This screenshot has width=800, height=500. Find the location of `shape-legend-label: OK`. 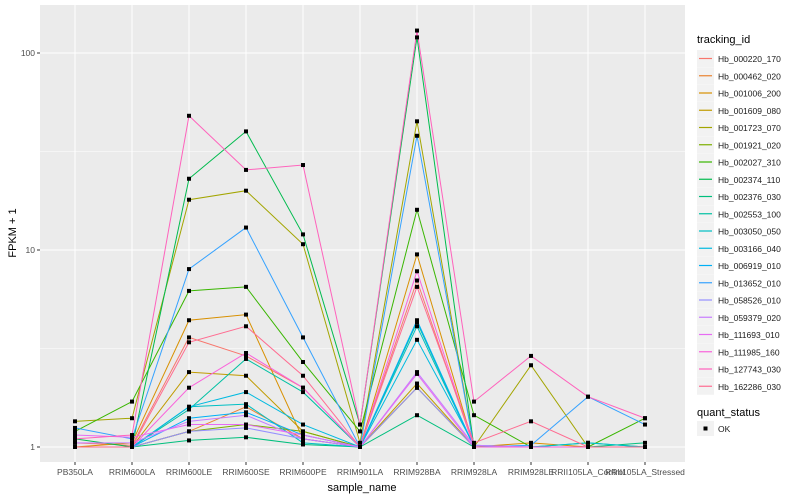

shape-legend-label: OK is located at coordinates (724, 429).